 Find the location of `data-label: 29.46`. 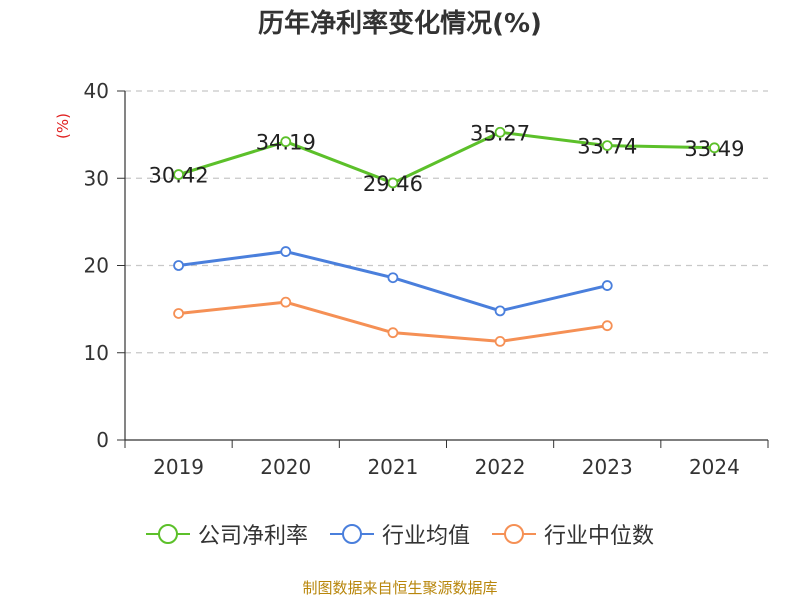

data-label: 29.46 is located at coordinates (393, 184).